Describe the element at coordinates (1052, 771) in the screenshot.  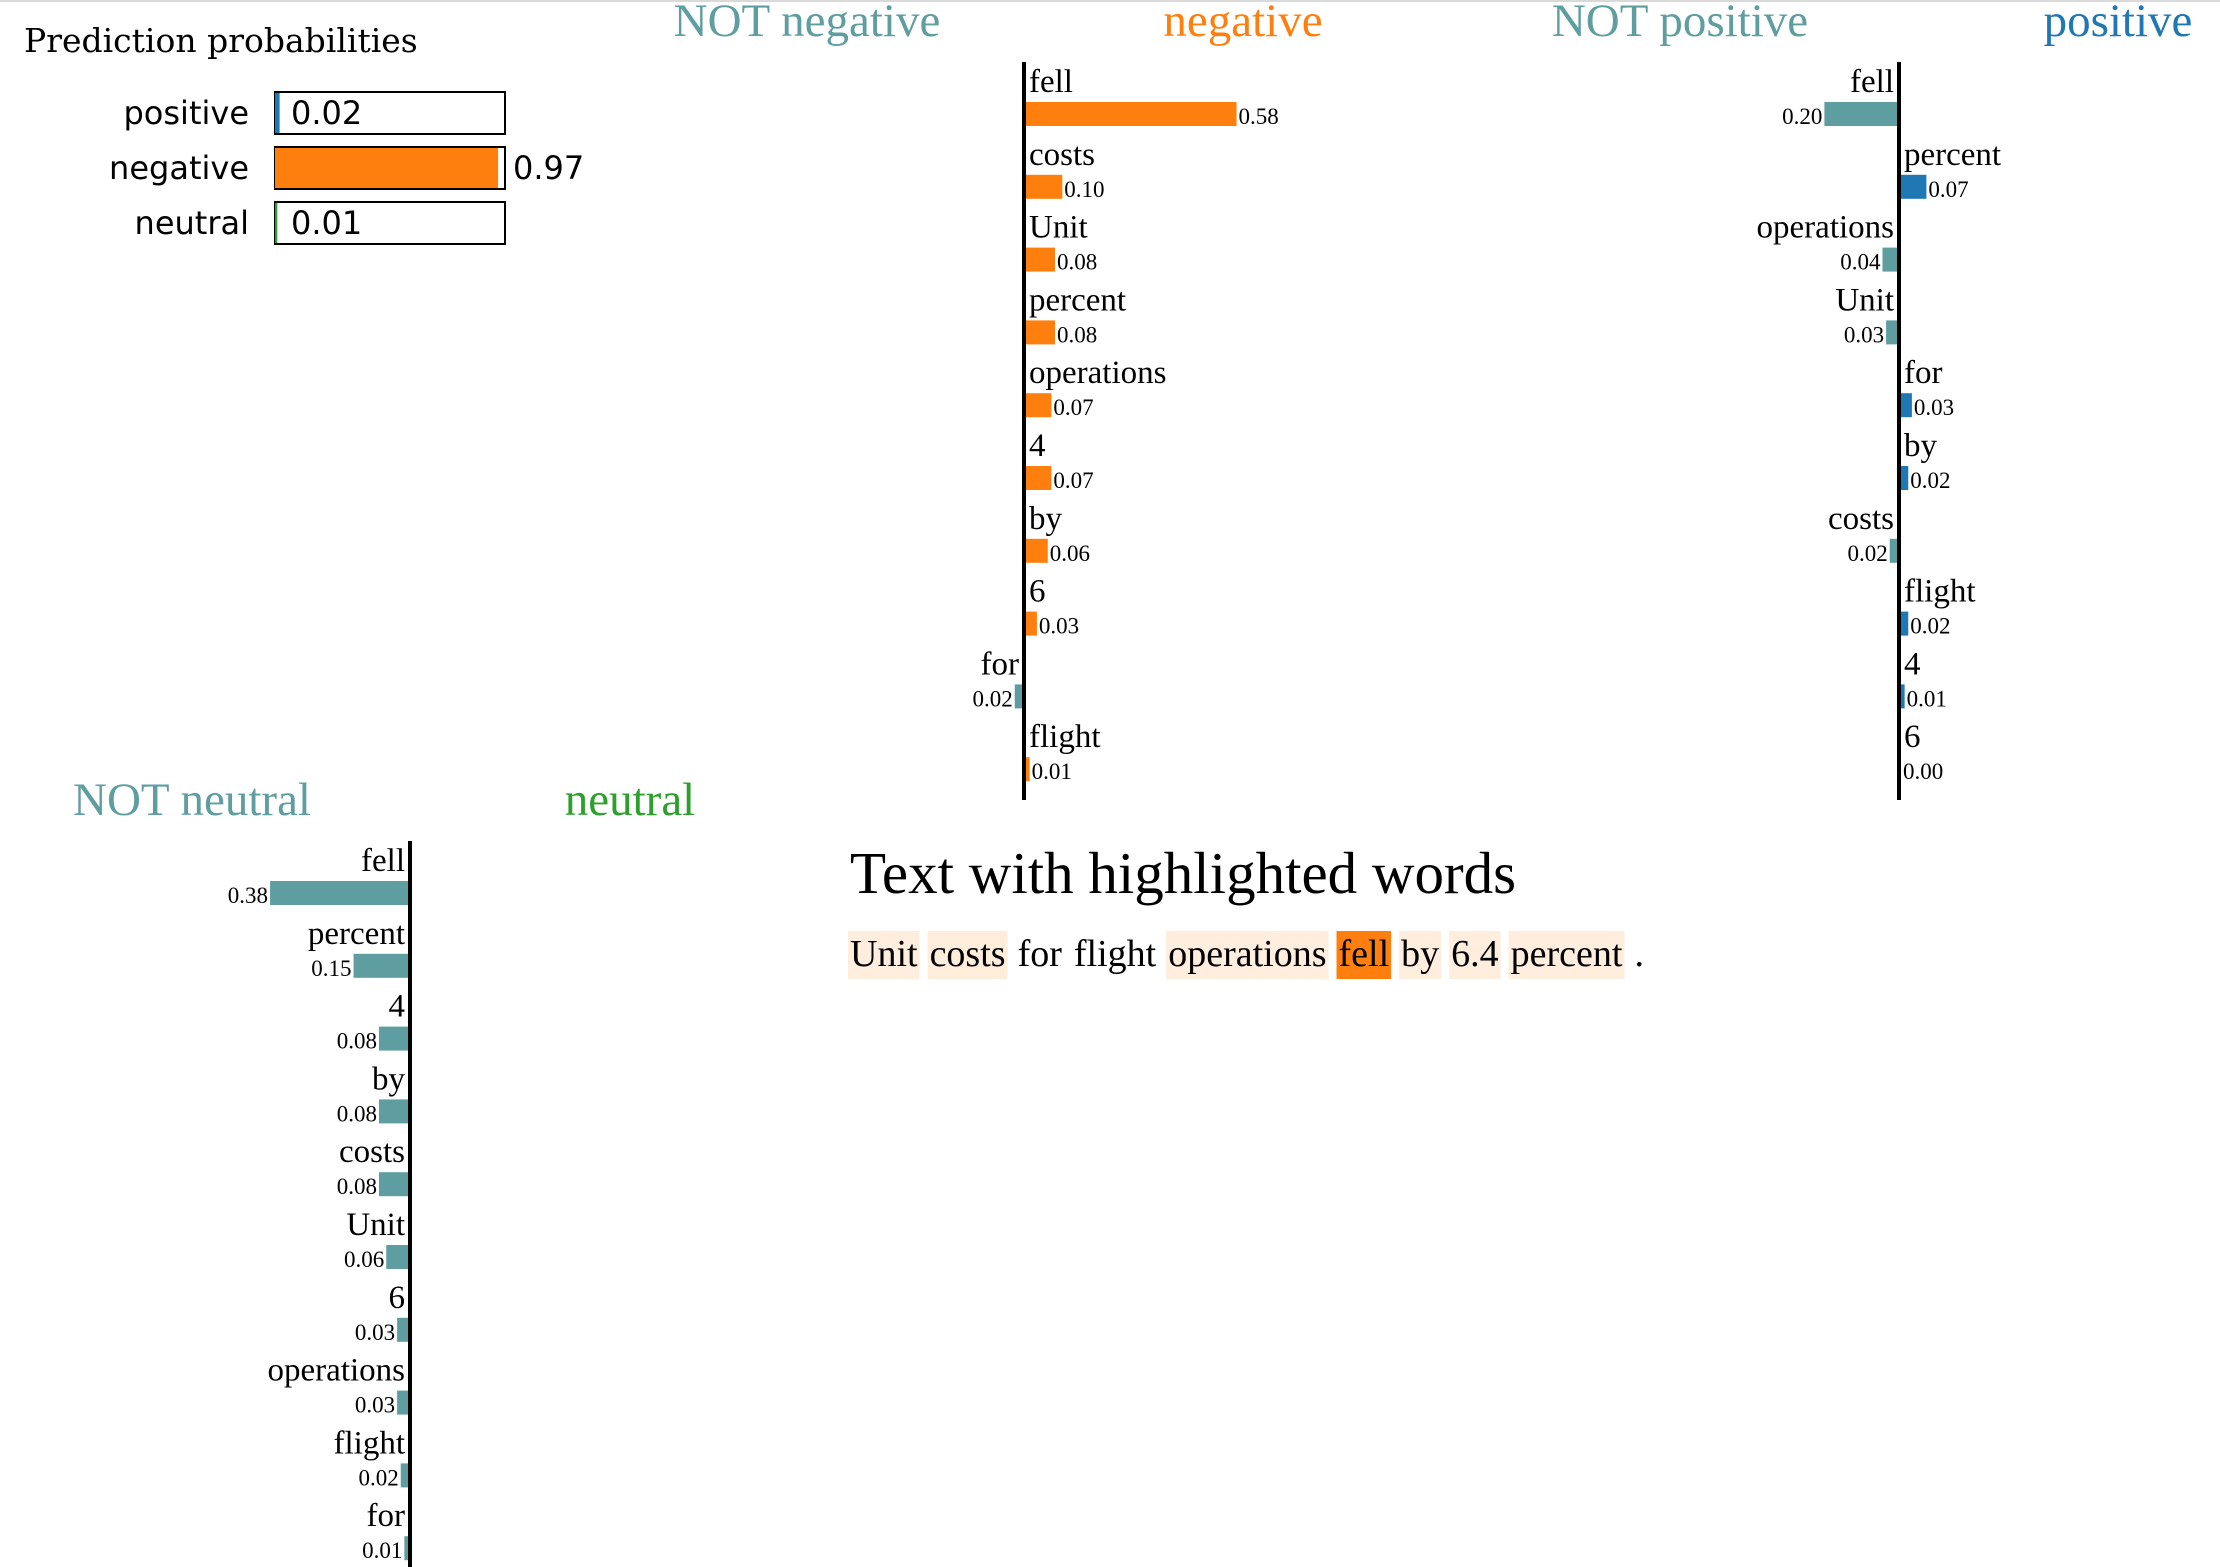
I see `feature-value-negative-9: 0.01` at that location.